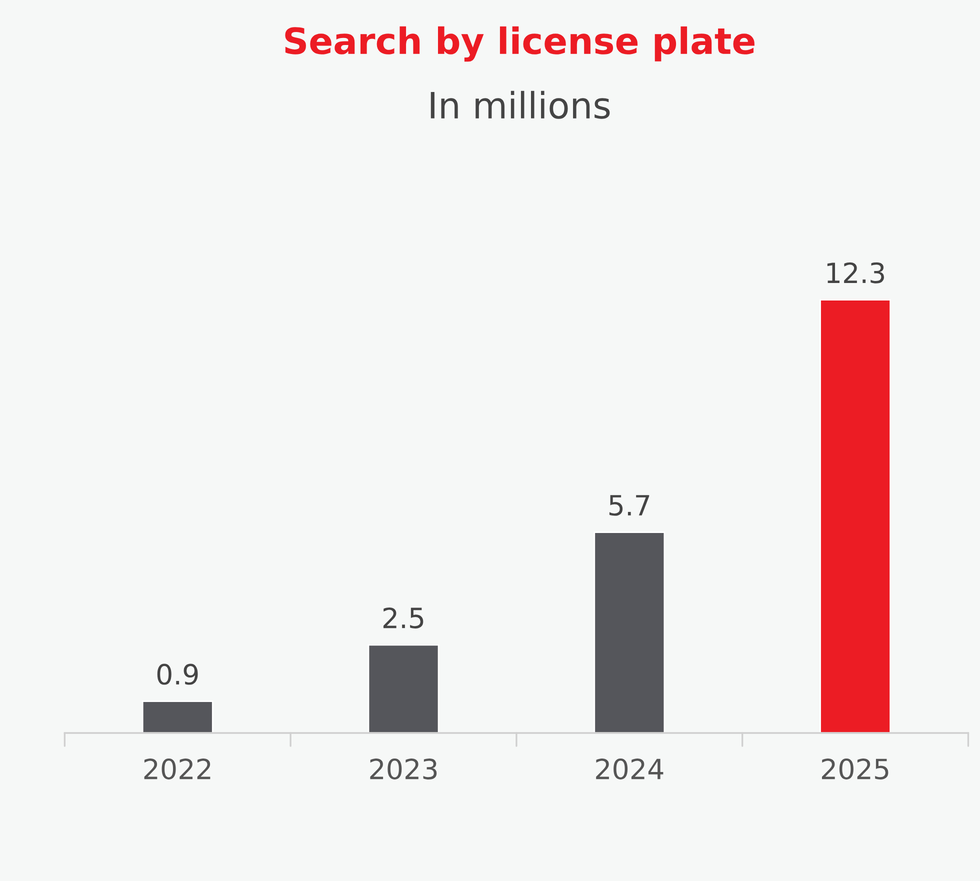 The height and width of the screenshot is (881, 980). Describe the element at coordinates (629, 505) in the screenshot. I see `data-label: 5.7` at that location.